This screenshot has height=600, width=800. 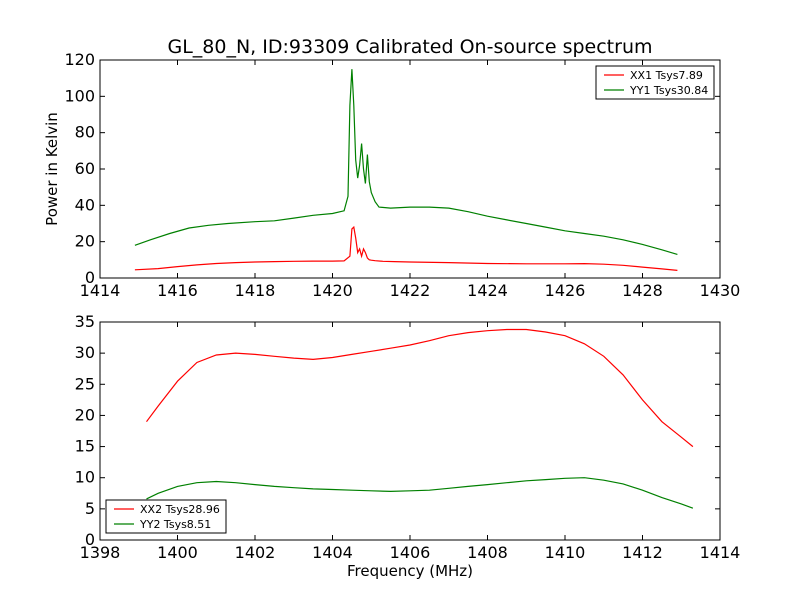 What do you see at coordinates (332, 290) in the screenshot?
I see `x-tick-label: 1420` at bounding box center [332, 290].